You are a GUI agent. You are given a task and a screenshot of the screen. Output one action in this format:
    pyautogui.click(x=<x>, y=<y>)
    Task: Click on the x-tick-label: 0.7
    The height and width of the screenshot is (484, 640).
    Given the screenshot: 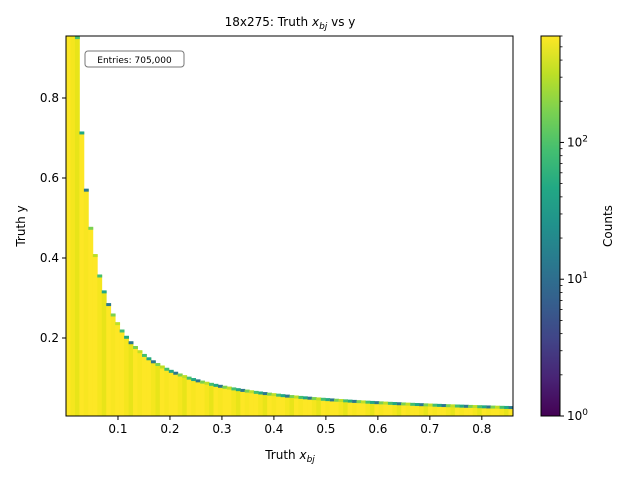 What is the action you would take?
    pyautogui.click(x=429, y=429)
    